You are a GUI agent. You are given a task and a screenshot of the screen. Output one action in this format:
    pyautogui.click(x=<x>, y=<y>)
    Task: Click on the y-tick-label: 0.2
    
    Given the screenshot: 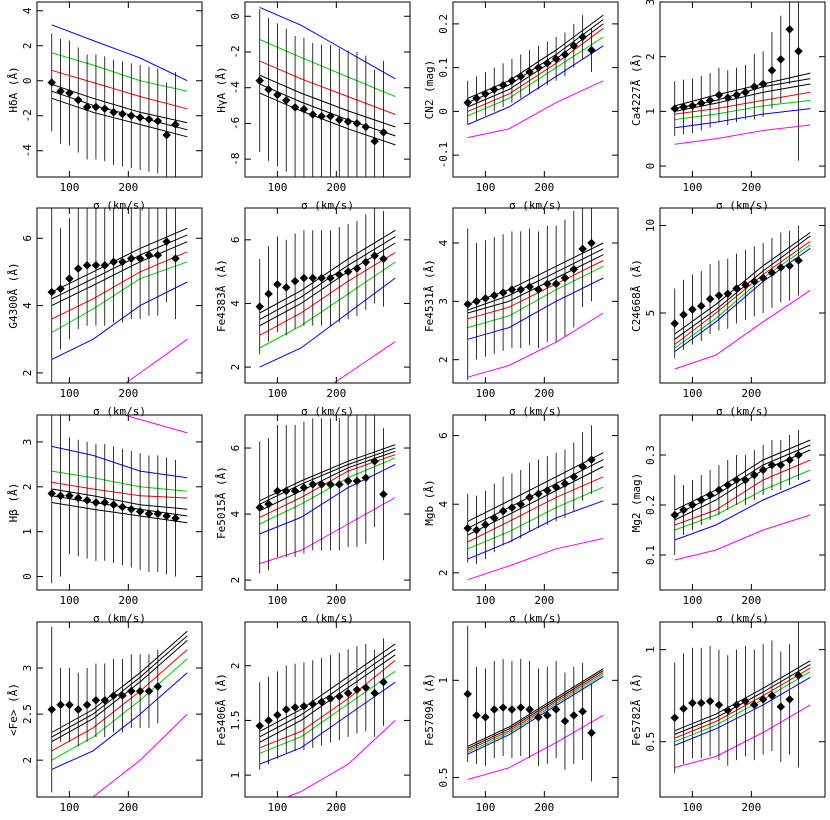 What is the action you would take?
    pyautogui.click(x=650, y=505)
    